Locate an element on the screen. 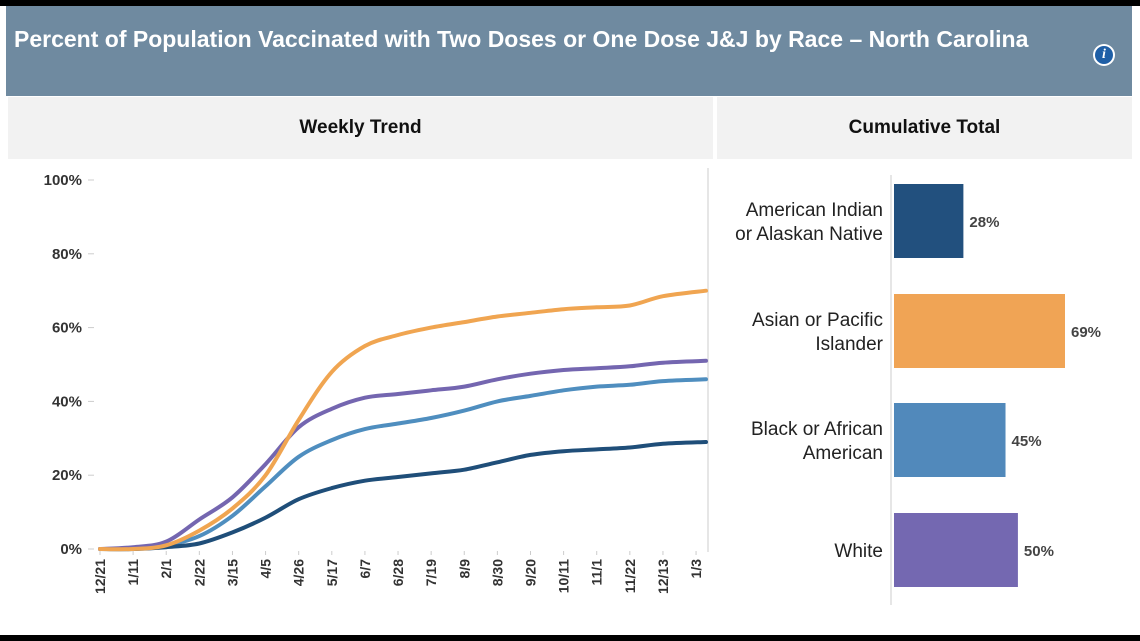  bar-american-indian-or-alaskan-native is located at coordinates (929, 221).